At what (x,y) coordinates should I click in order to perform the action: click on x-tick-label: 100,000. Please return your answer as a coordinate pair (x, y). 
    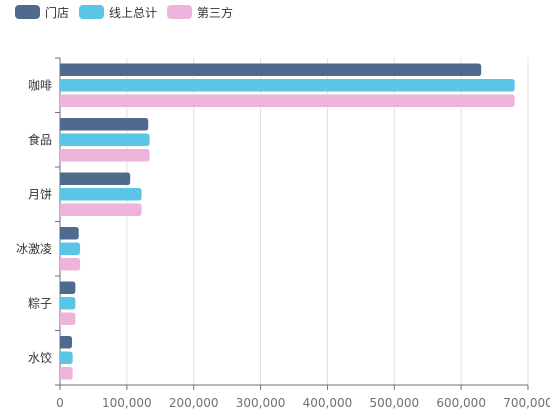
    Looking at the image, I should click on (127, 403).